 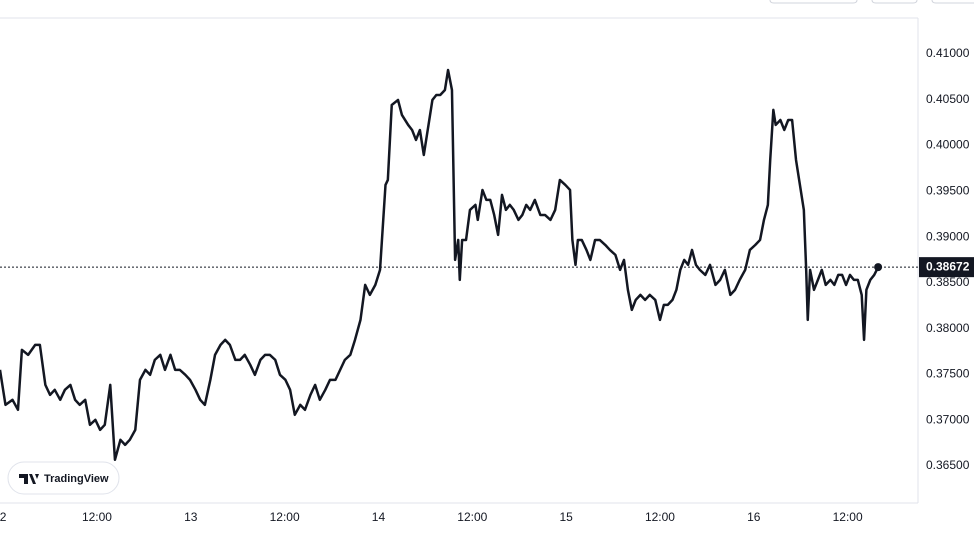 What do you see at coordinates (191, 517) in the screenshot?
I see `x-tick-label: 13` at bounding box center [191, 517].